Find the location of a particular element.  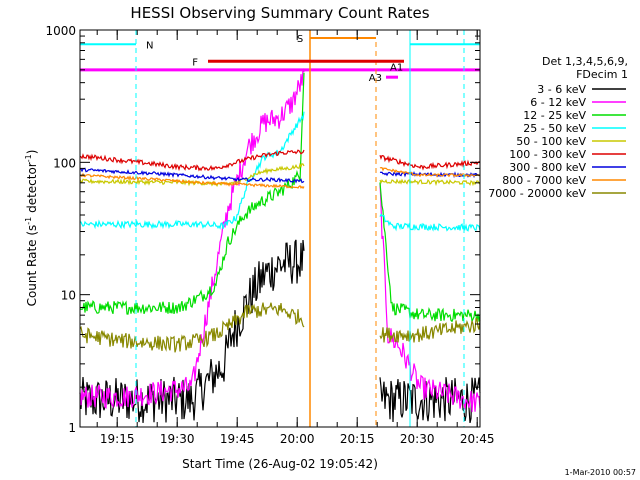

series-line-7000-20000-kev-post is located at coordinates (430, 330).